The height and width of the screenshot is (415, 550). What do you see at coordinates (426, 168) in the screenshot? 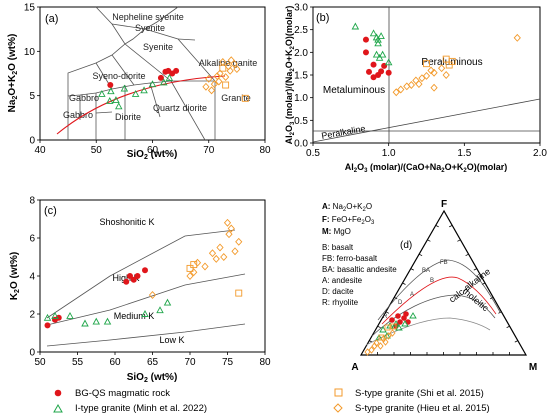
I see `panel-b-xlabel: Al2O3 (molar)/(CaO+Na2O+K2O)(molar)` at bounding box center [426, 168].